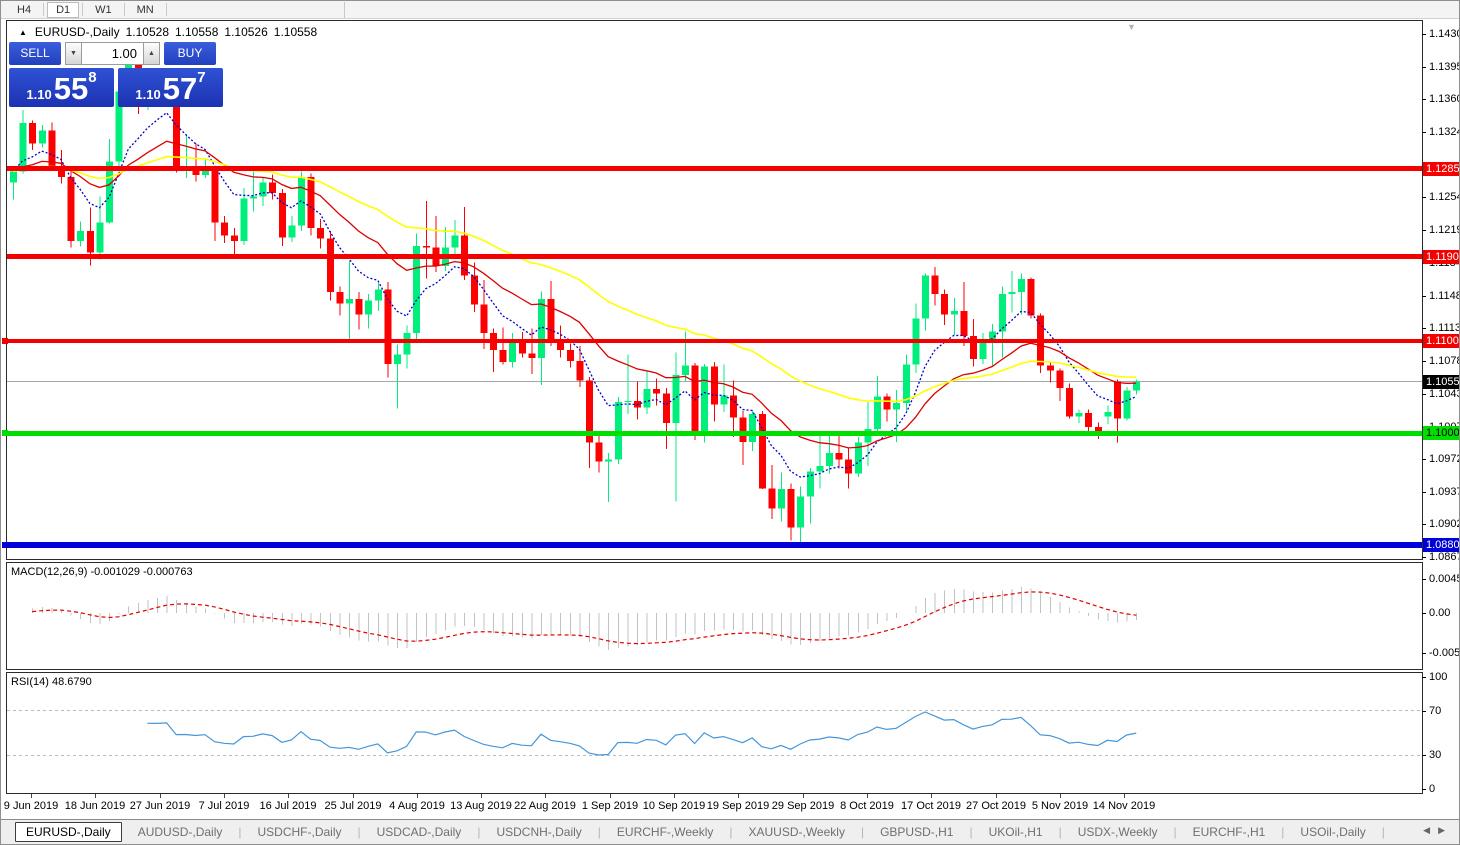  What do you see at coordinates (51, 682) in the screenshot?
I see `rsi-label: RSI(14) 48.6790` at bounding box center [51, 682].